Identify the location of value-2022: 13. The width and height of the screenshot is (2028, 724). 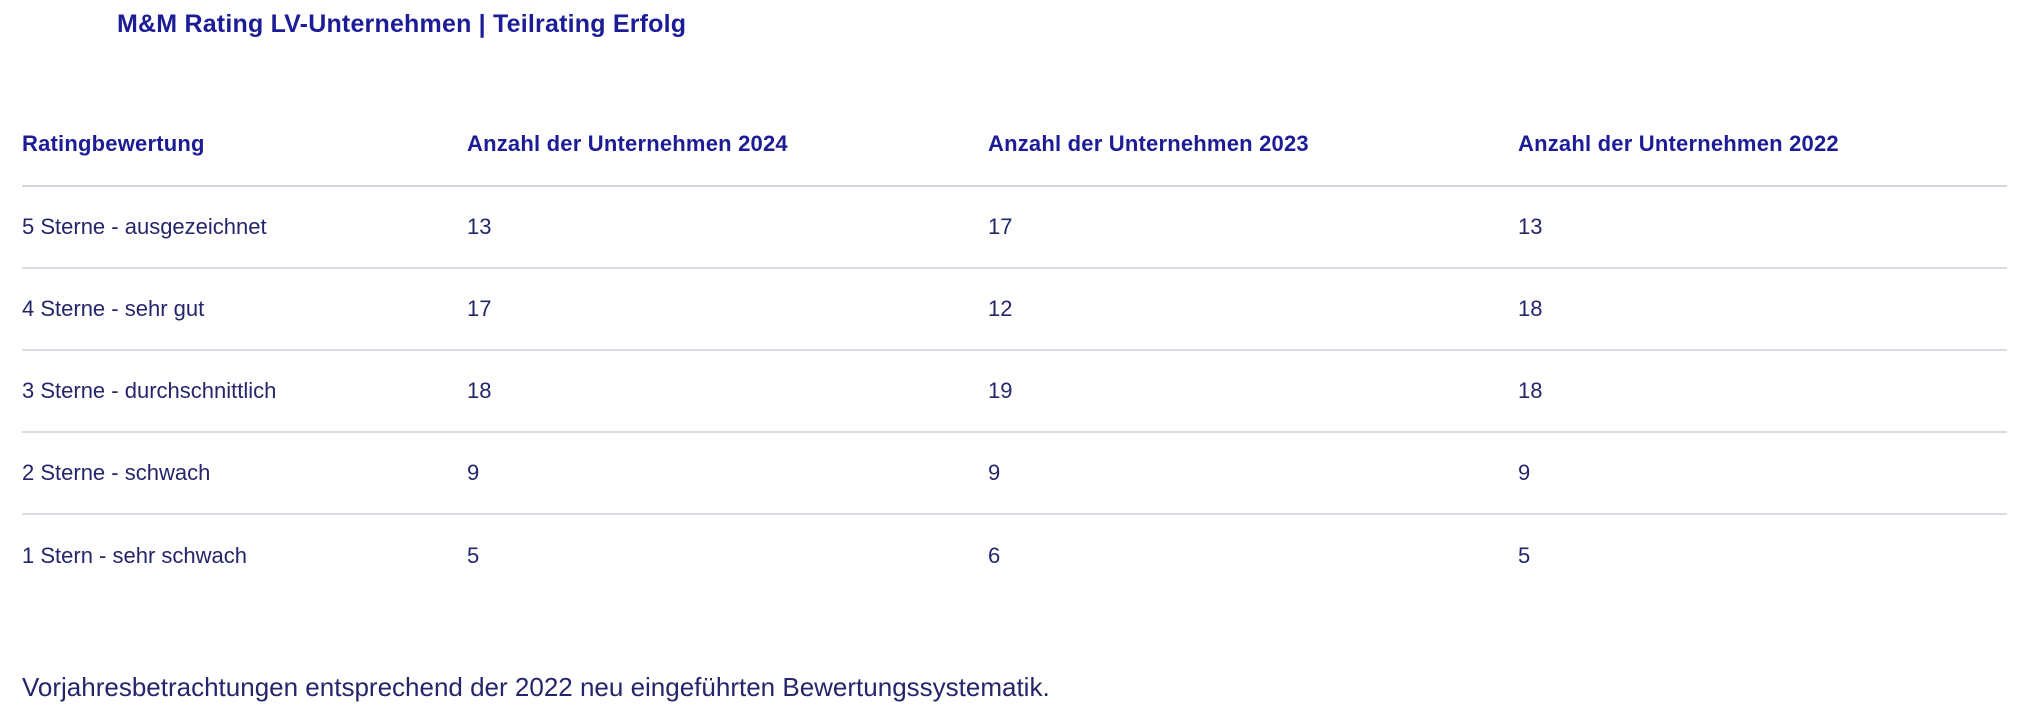
(1762, 227).